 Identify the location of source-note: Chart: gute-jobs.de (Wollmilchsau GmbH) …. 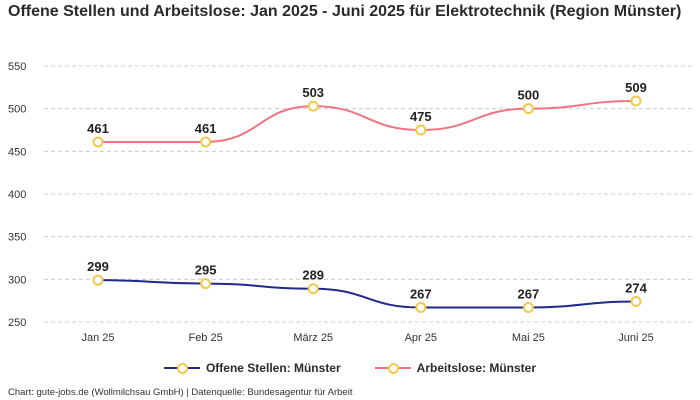
(180, 392).